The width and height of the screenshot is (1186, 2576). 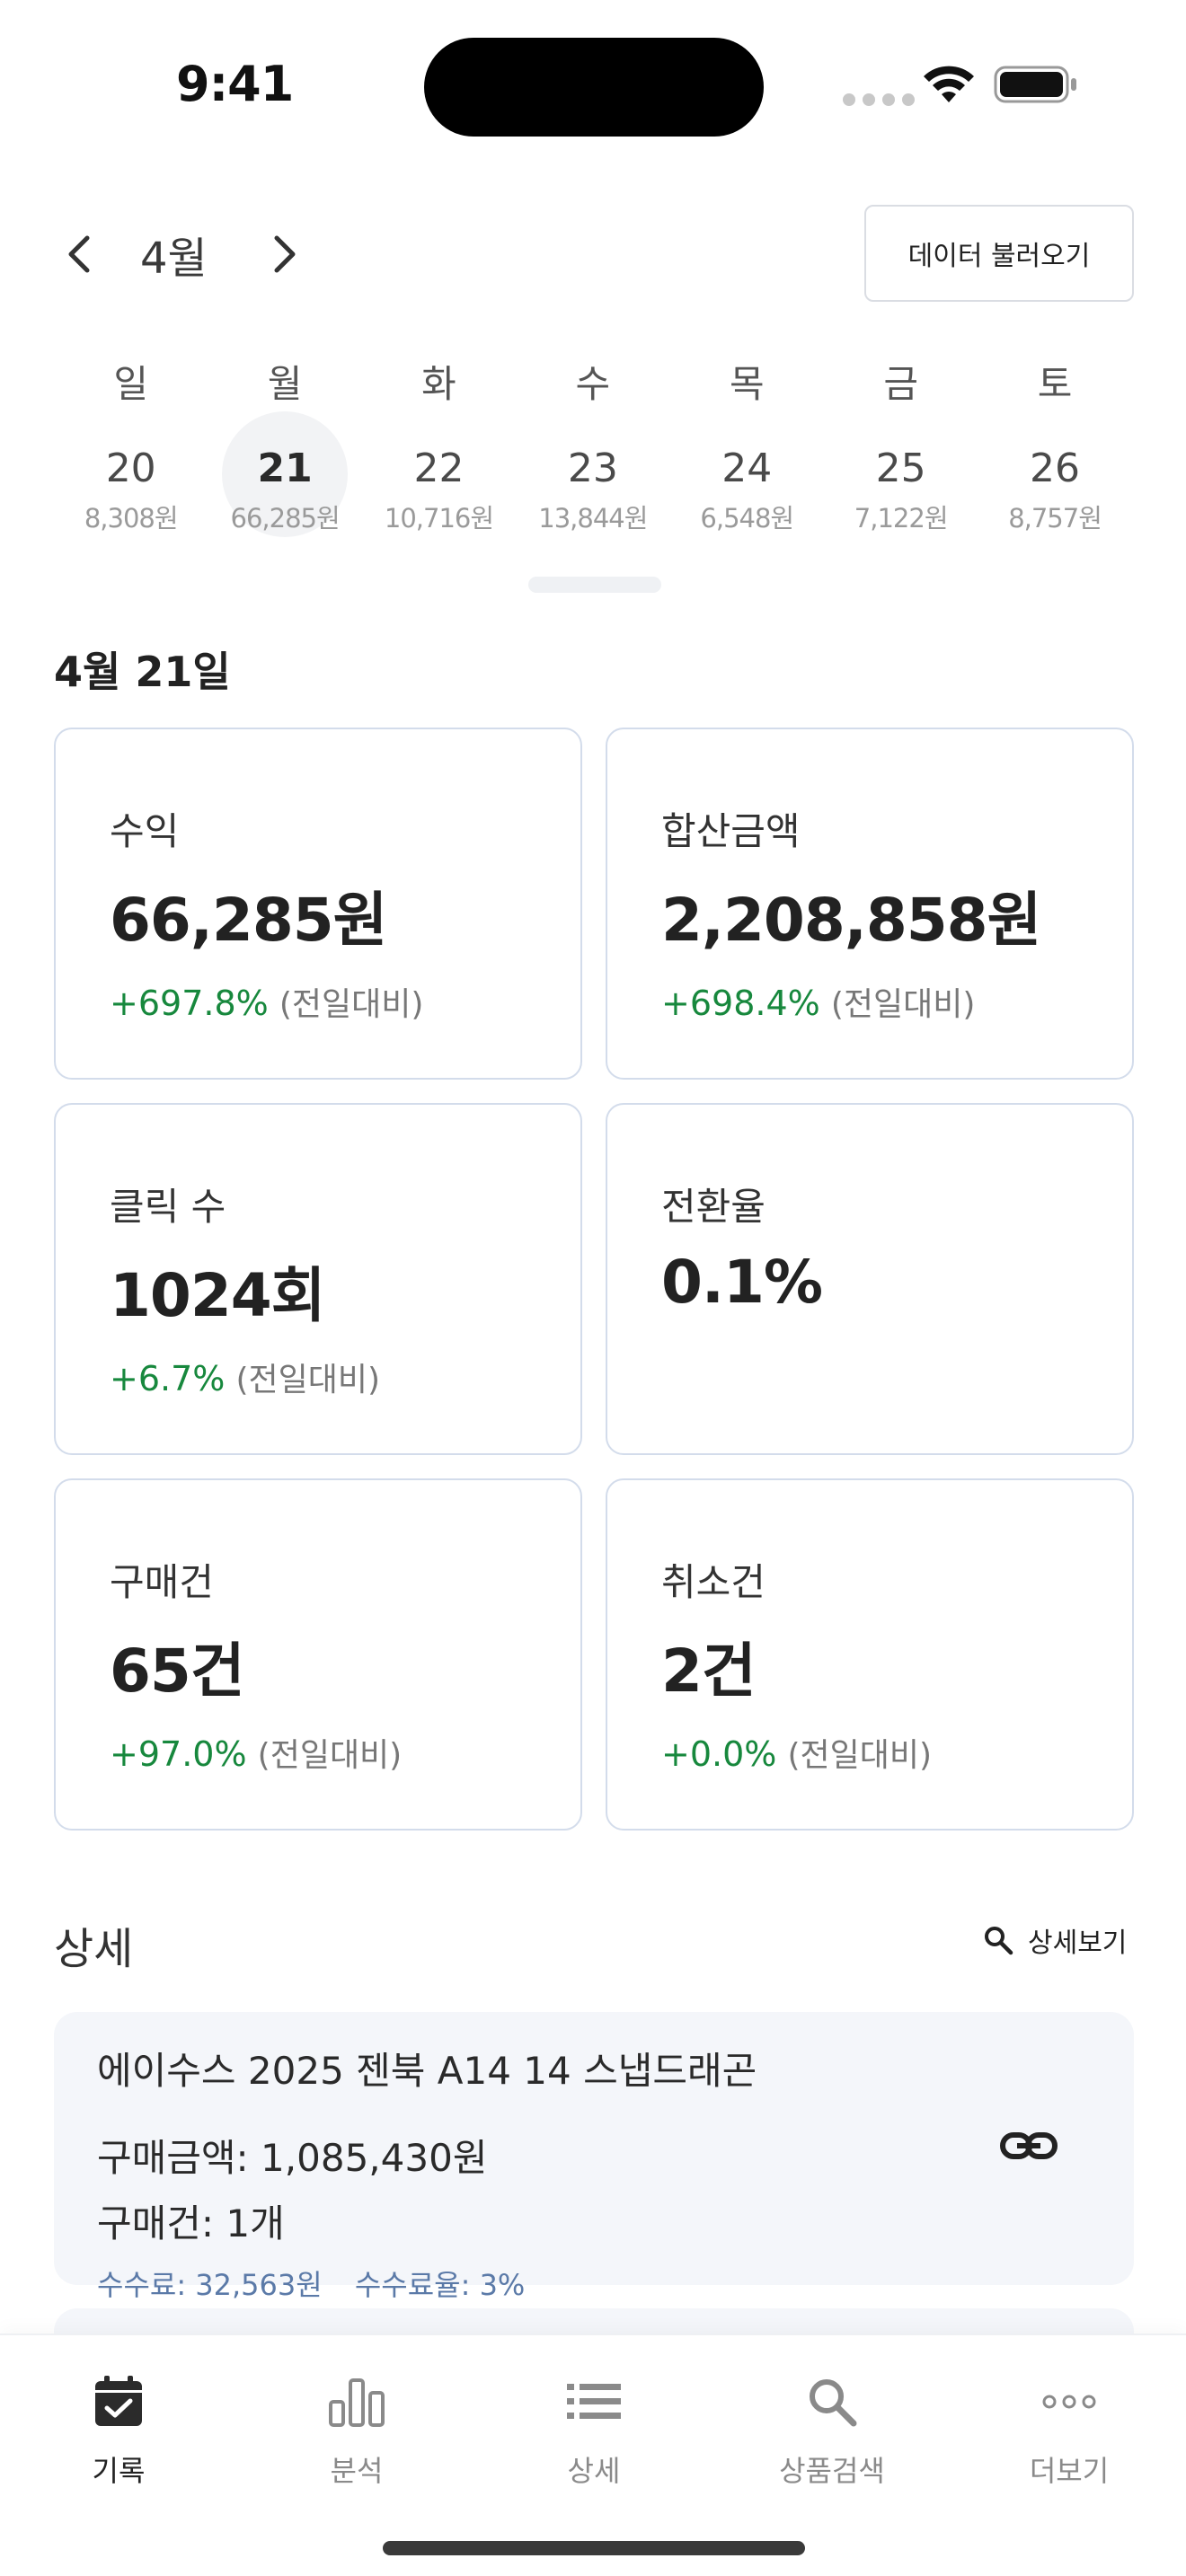 I want to click on stat-label: 전환율, so click(x=713, y=1207).